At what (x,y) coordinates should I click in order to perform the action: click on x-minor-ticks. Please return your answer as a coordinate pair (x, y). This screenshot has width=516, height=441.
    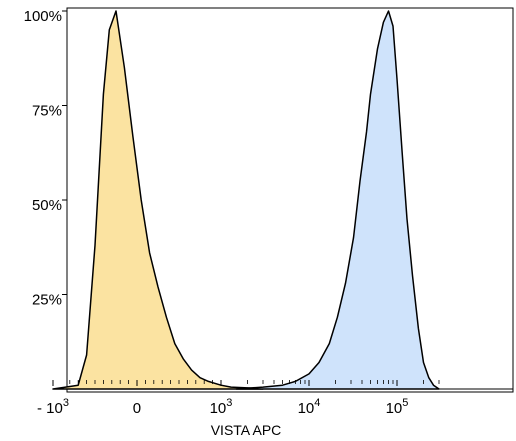
    Looking at the image, I should click on (254, 382).